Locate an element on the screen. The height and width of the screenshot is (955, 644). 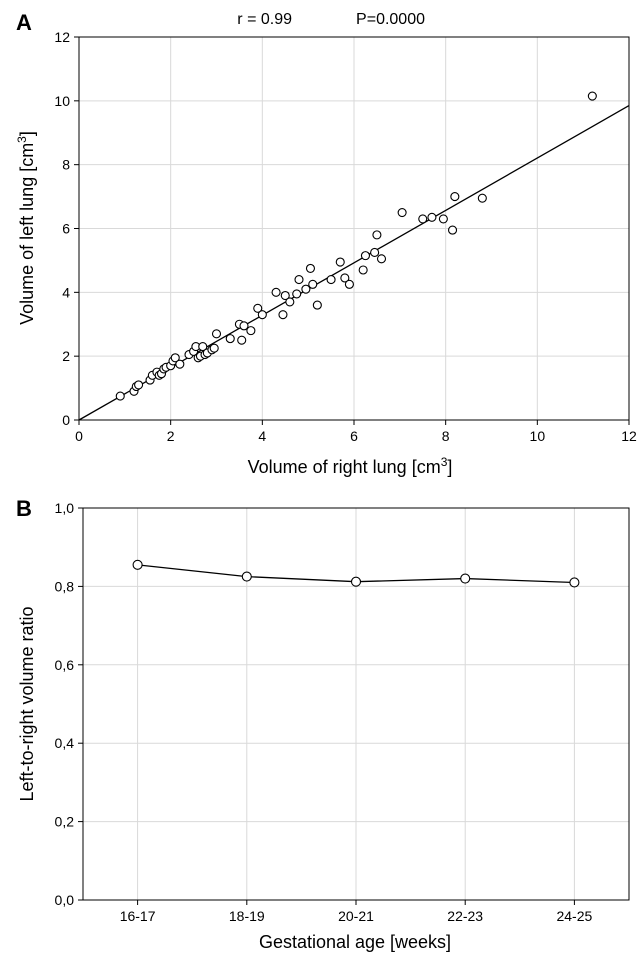
p-value: P=0.0000 is located at coordinates (390, 19).